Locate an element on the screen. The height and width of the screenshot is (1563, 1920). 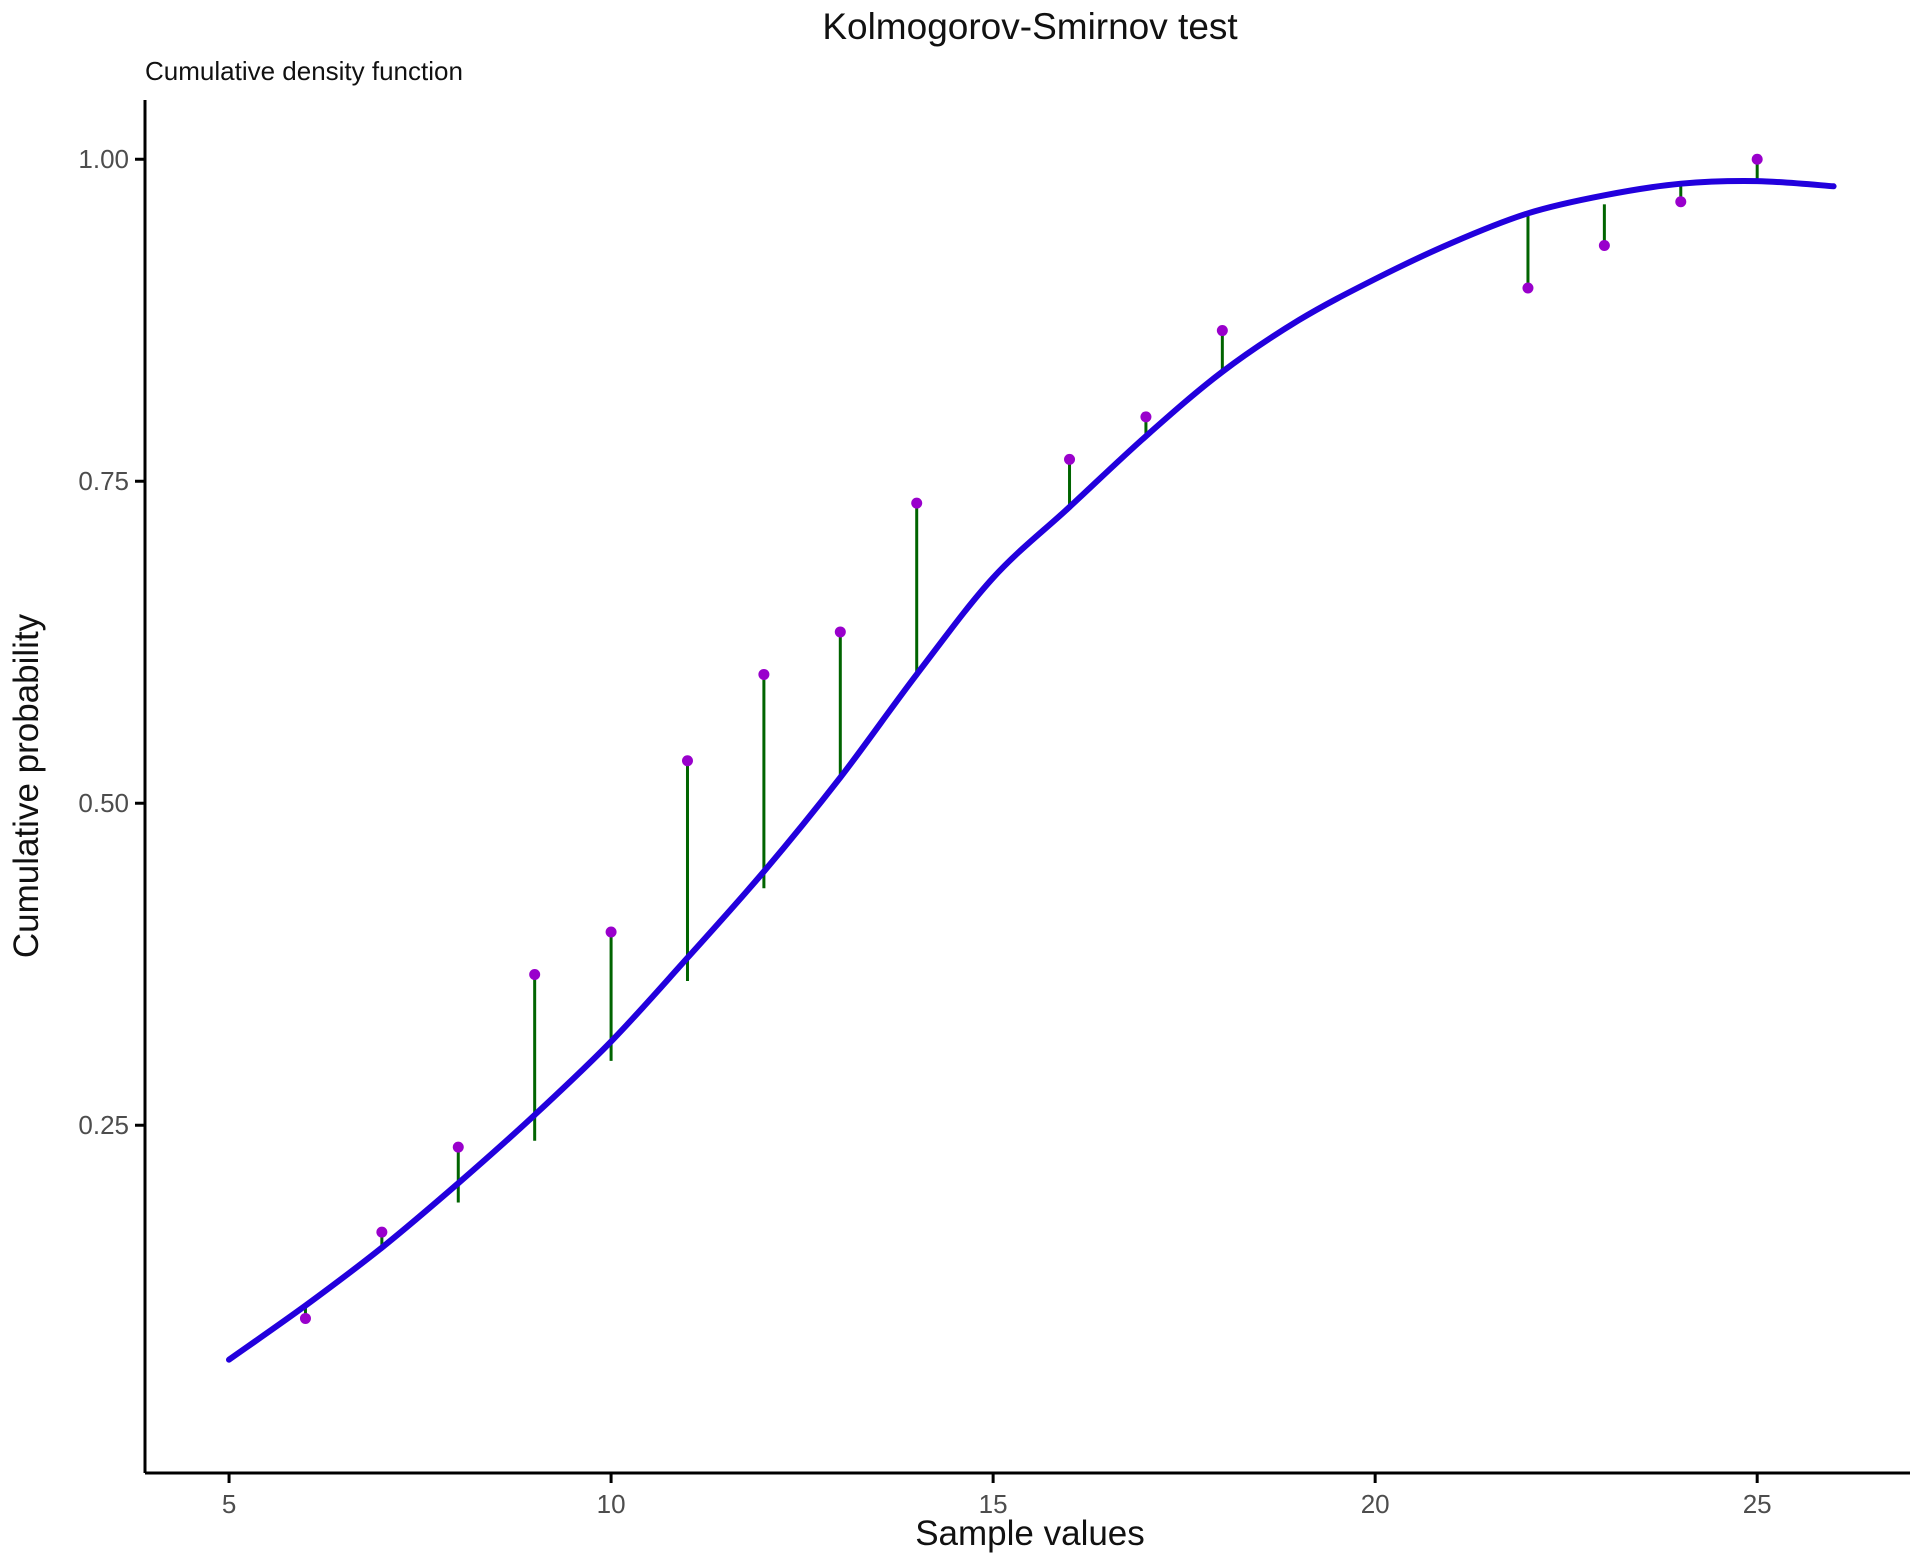
y-tick-label: 0.25 is located at coordinates (103, 1125).